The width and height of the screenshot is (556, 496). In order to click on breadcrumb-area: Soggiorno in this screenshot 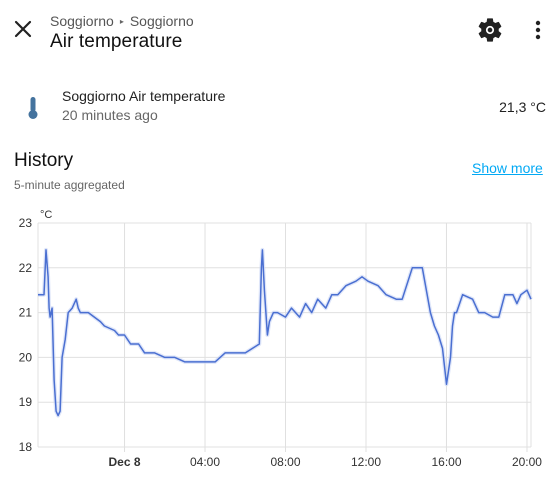, I will do `click(82, 21)`.